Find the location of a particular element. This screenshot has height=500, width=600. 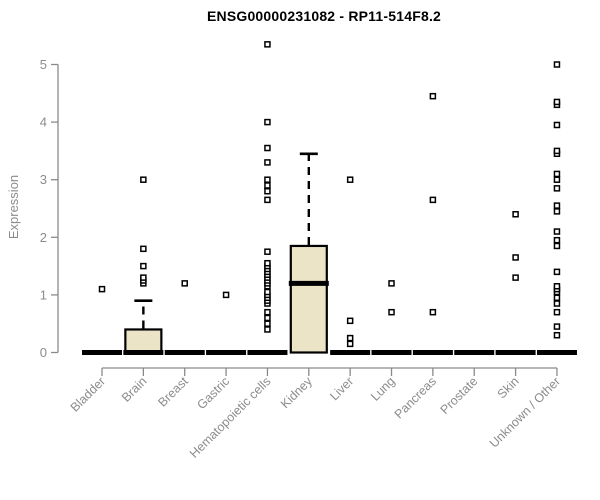

y-tick-label: 1 is located at coordinates (43, 294).